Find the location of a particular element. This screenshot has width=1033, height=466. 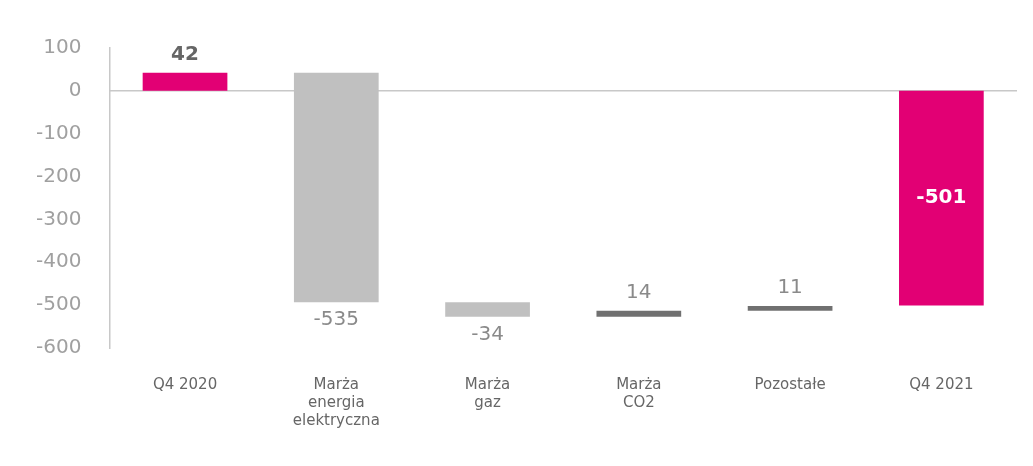

y-tick-label: -100 is located at coordinates (59, 131).